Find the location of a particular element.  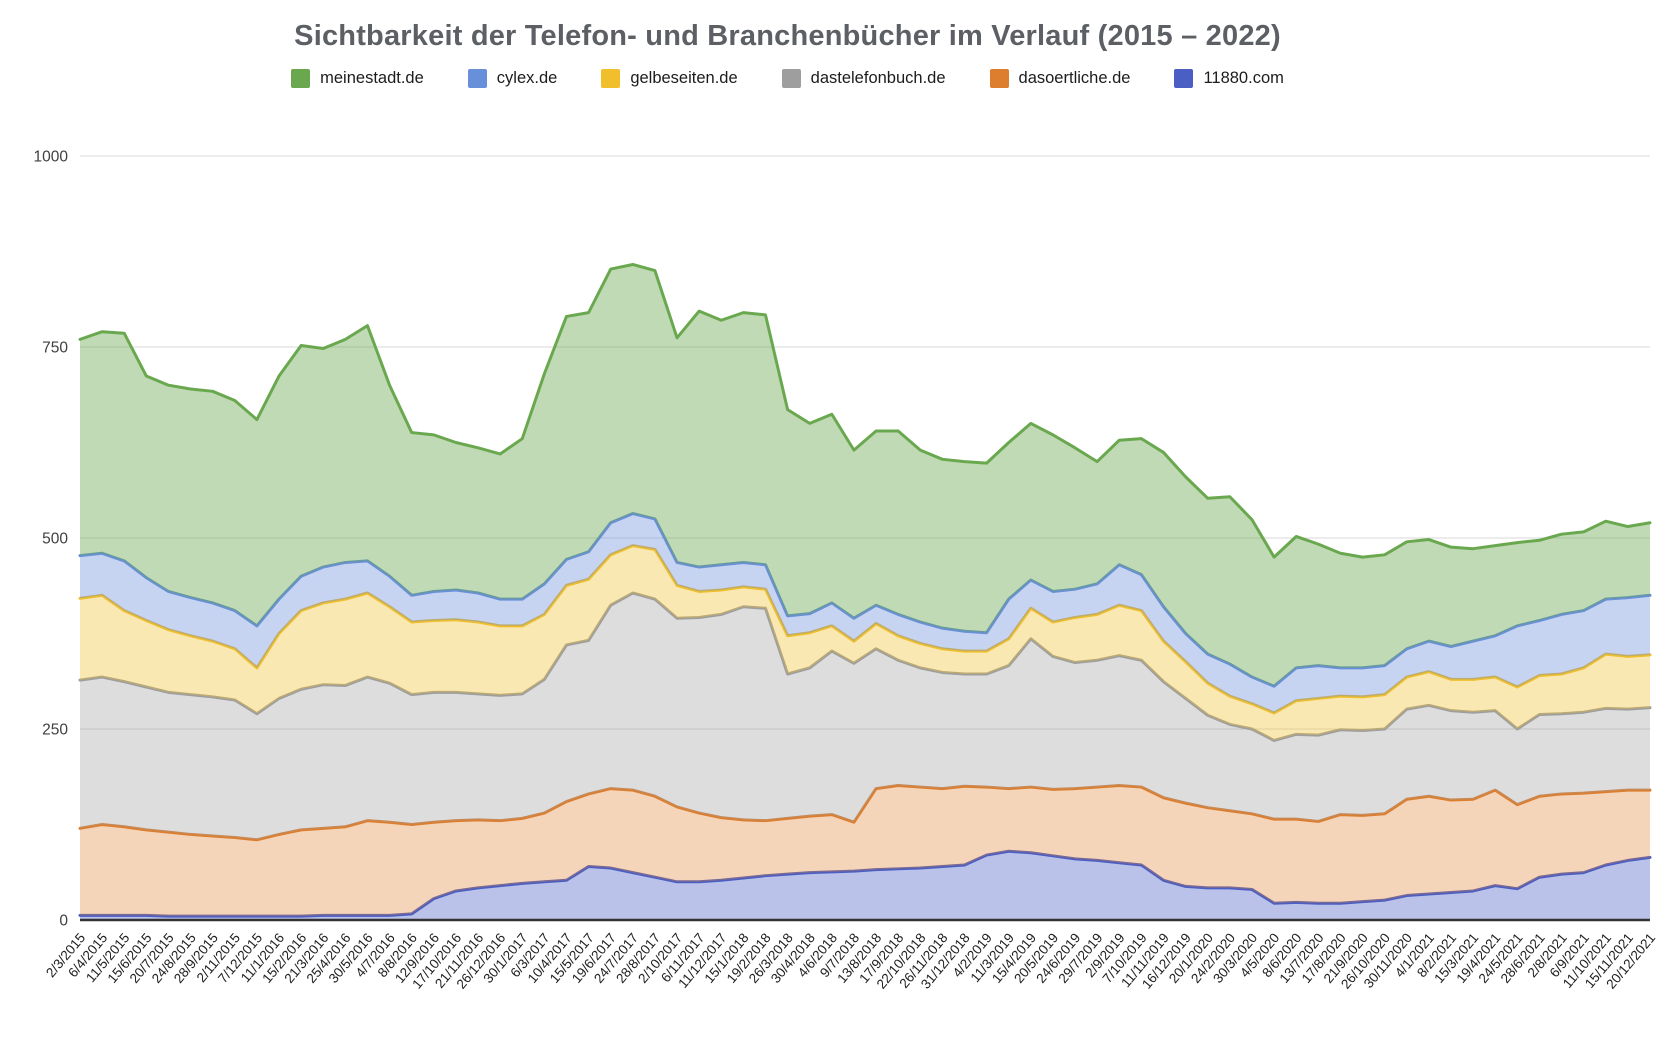

y-axis-label-0: 0 is located at coordinates (63, 921).